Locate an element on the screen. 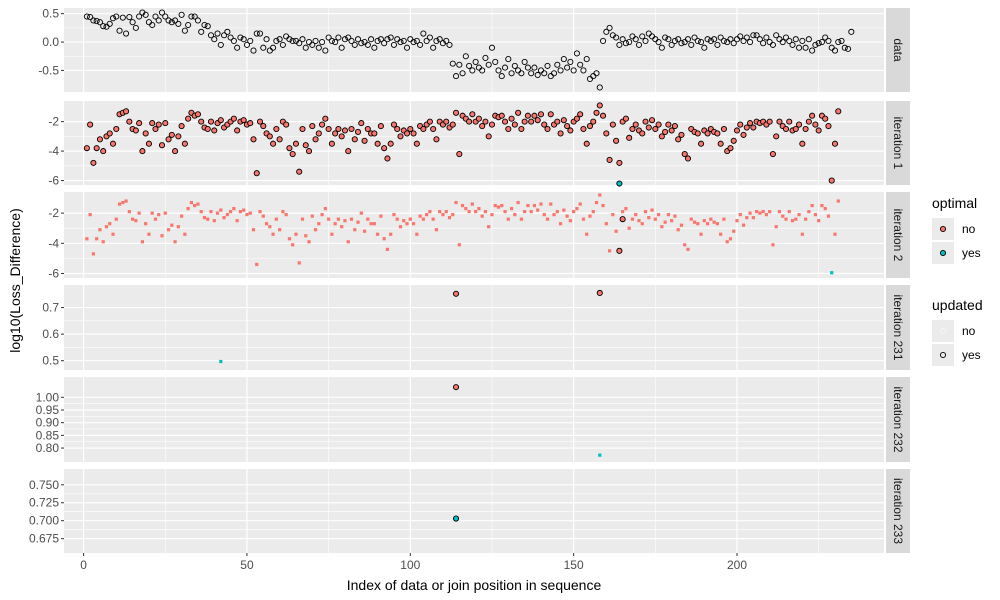 The image size is (1000, 600). facet-strip-label: iteration 2 is located at coordinates (898, 235).